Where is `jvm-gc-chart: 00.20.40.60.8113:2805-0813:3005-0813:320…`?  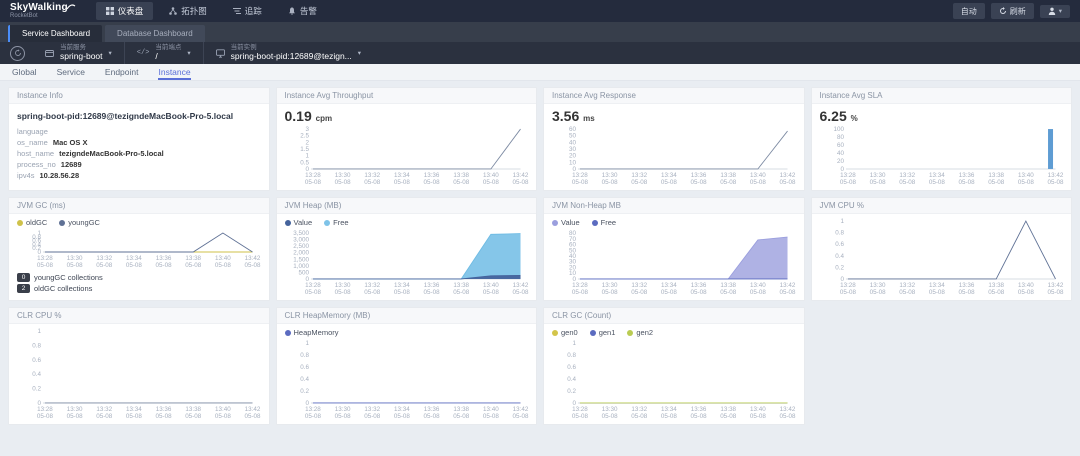 jvm-gc-chart: 00.20.40.60.8113:2805-0813:3005-0813:320… is located at coordinates (146, 249).